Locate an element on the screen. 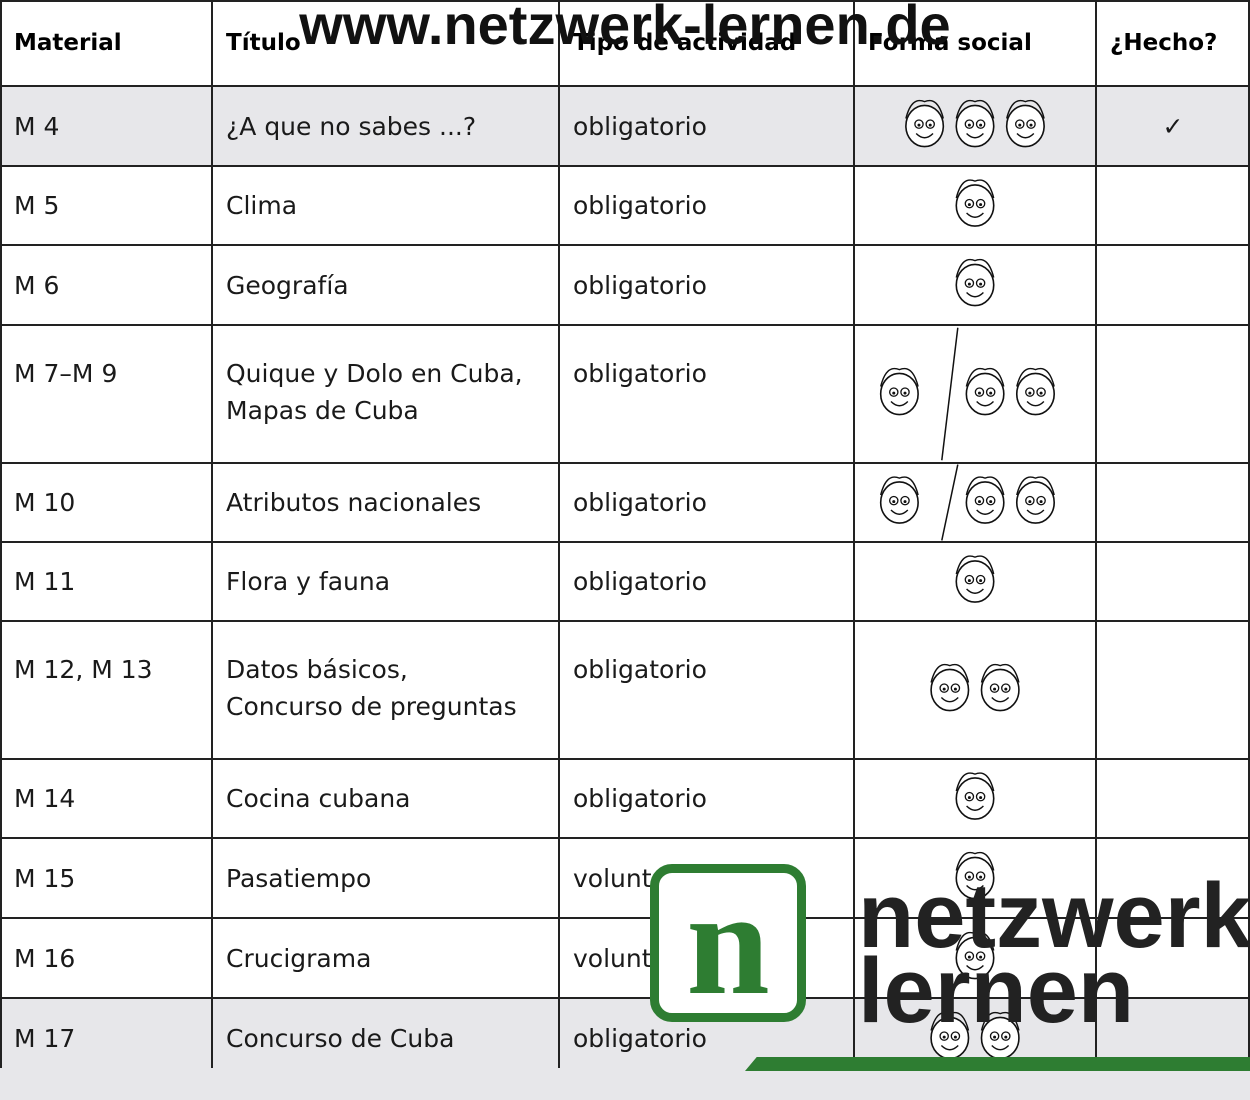 The width and height of the screenshot is (1250, 1100). header-cell: Título is located at coordinates (385, 43).